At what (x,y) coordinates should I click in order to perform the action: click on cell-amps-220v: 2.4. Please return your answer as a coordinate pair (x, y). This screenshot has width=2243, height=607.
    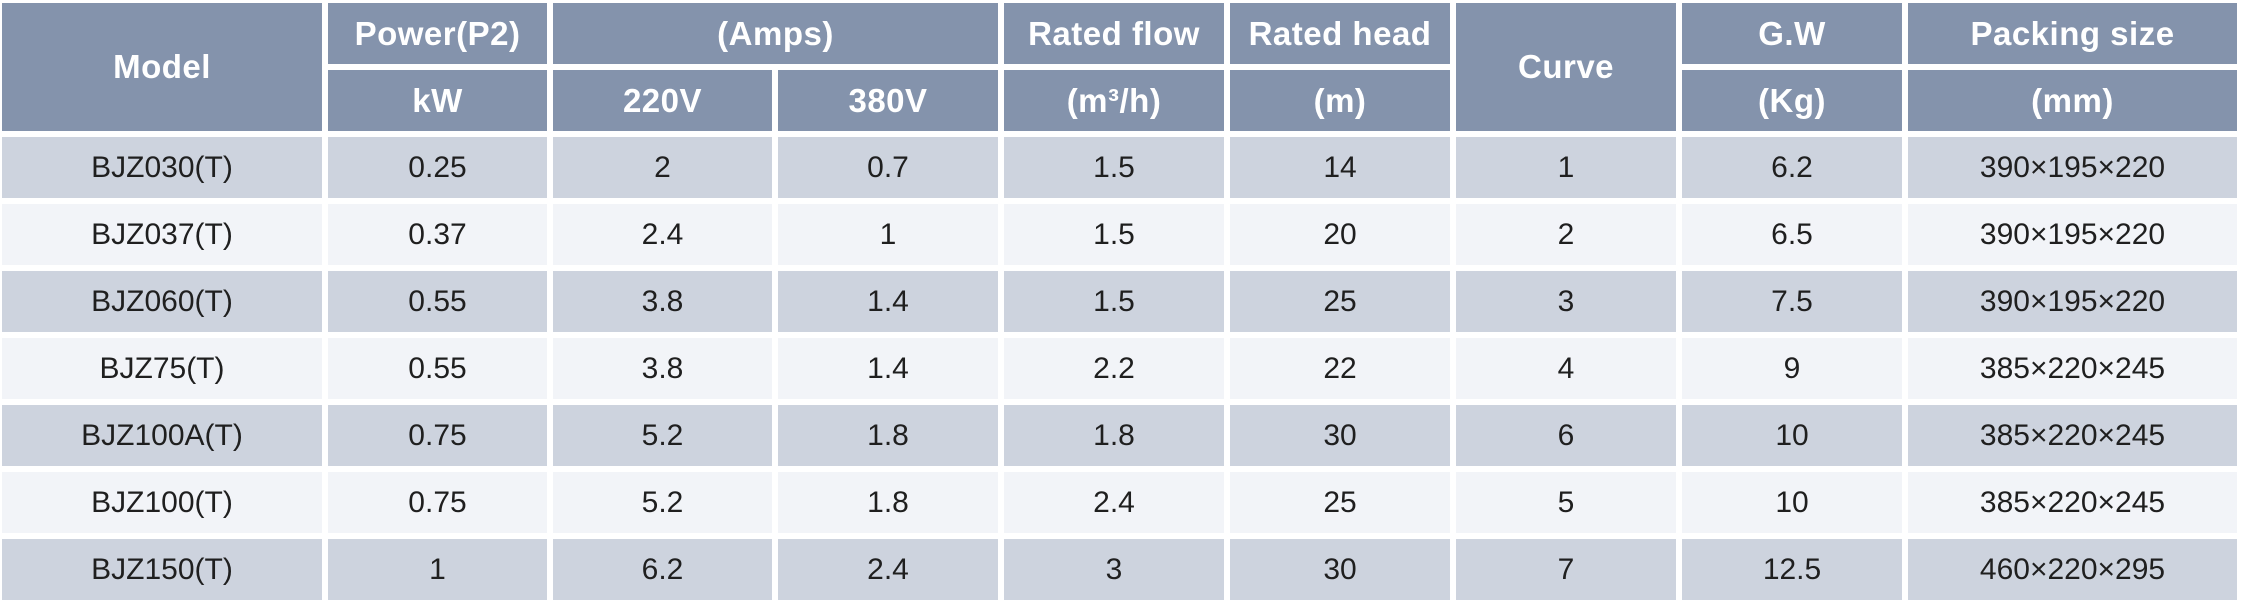
    Looking at the image, I should click on (662, 234).